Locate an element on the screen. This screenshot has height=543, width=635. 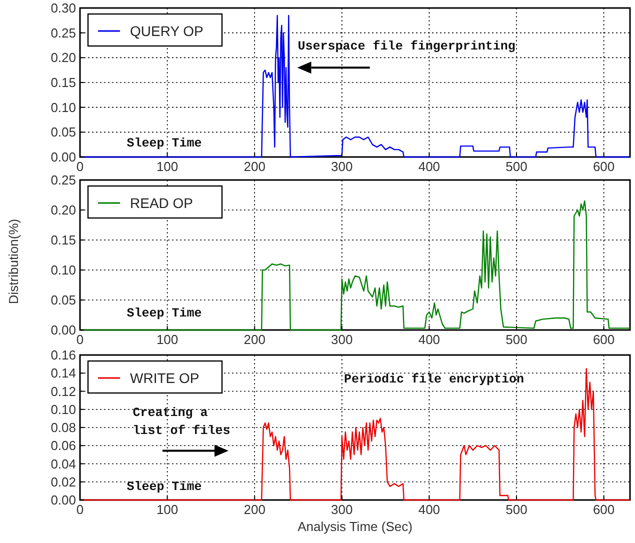
legend-label: QUERY OP is located at coordinates (167, 31).